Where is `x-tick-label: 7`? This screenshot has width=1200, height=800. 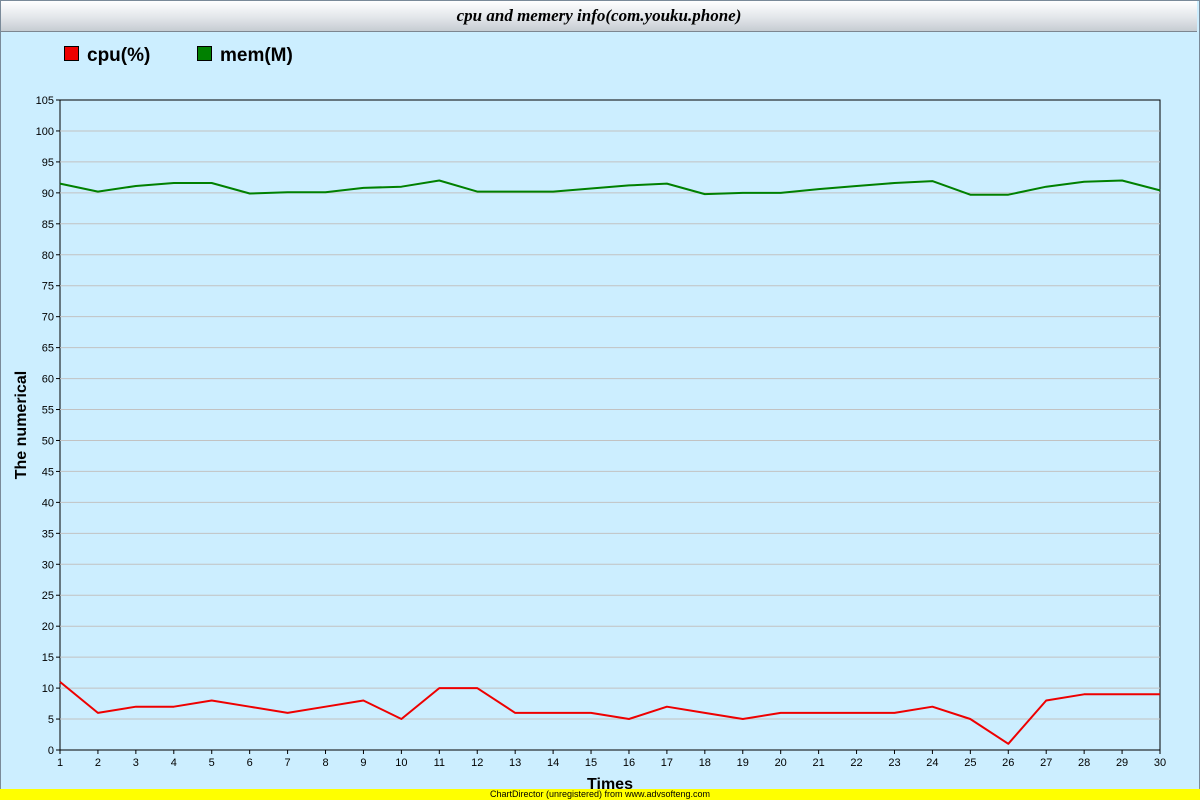 x-tick-label: 7 is located at coordinates (288, 763).